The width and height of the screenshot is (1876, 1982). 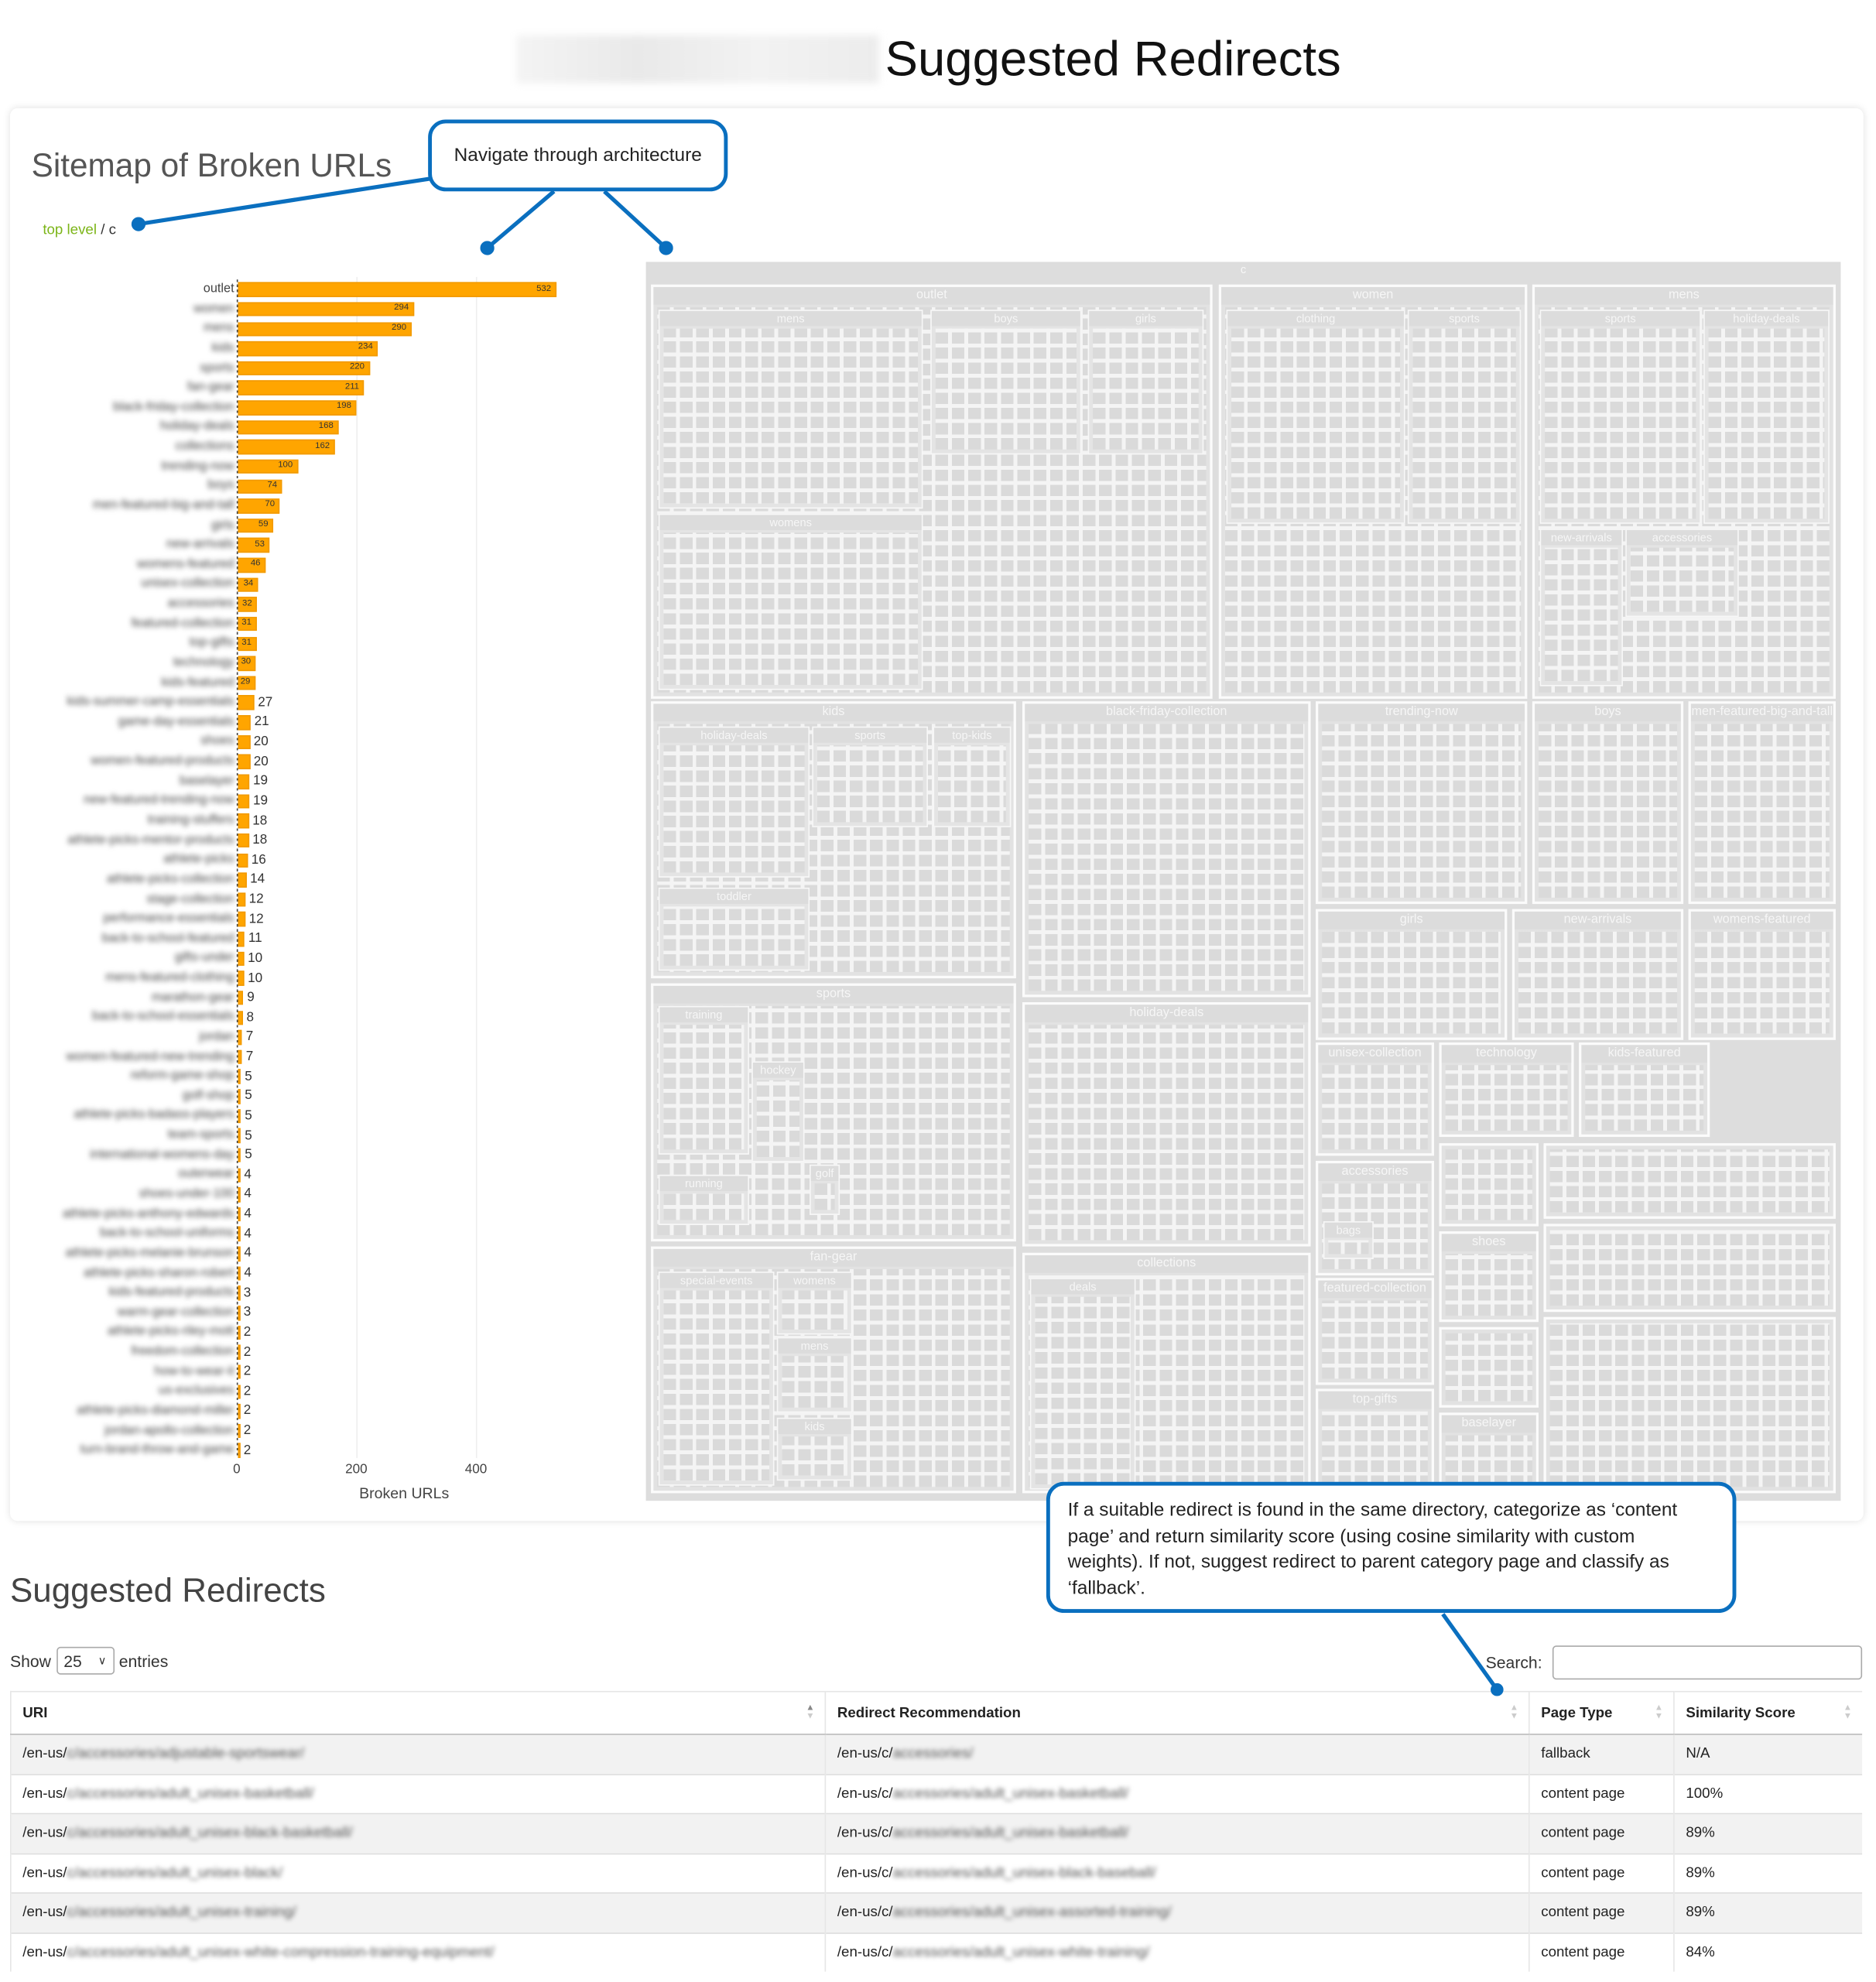 What do you see at coordinates (197, 682) in the screenshot?
I see `bar-category-label: kids-featured` at bounding box center [197, 682].